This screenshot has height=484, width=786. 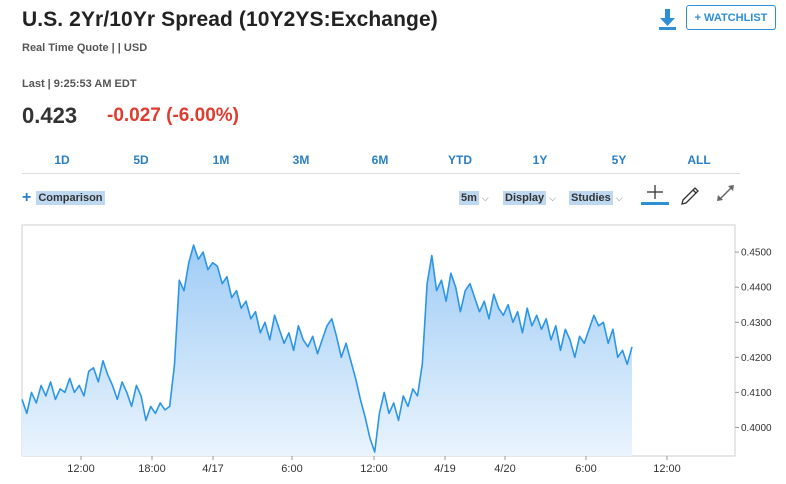 What do you see at coordinates (301, 160) in the screenshot?
I see `range-3m: 3M` at bounding box center [301, 160].